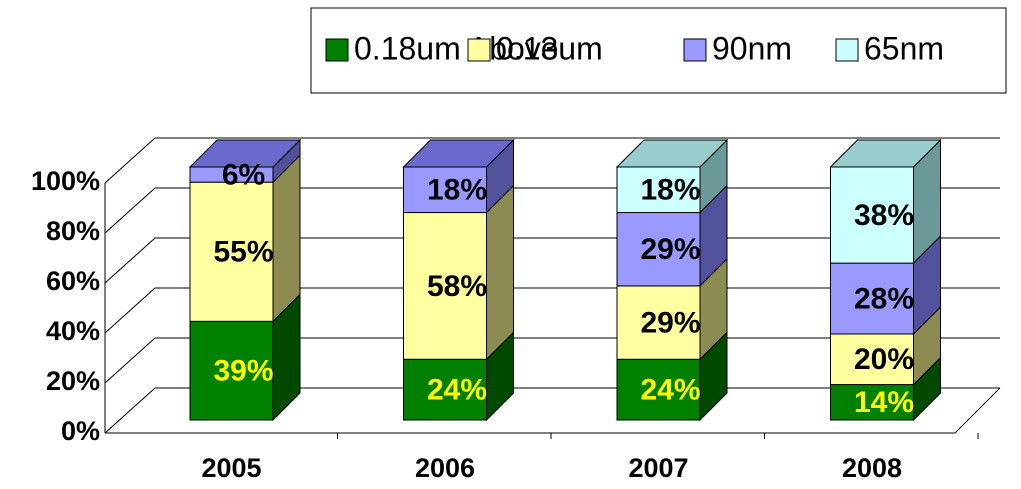 Image resolution: width=1021 pixels, height=489 pixels. I want to click on legend-box, so click(658, 50).